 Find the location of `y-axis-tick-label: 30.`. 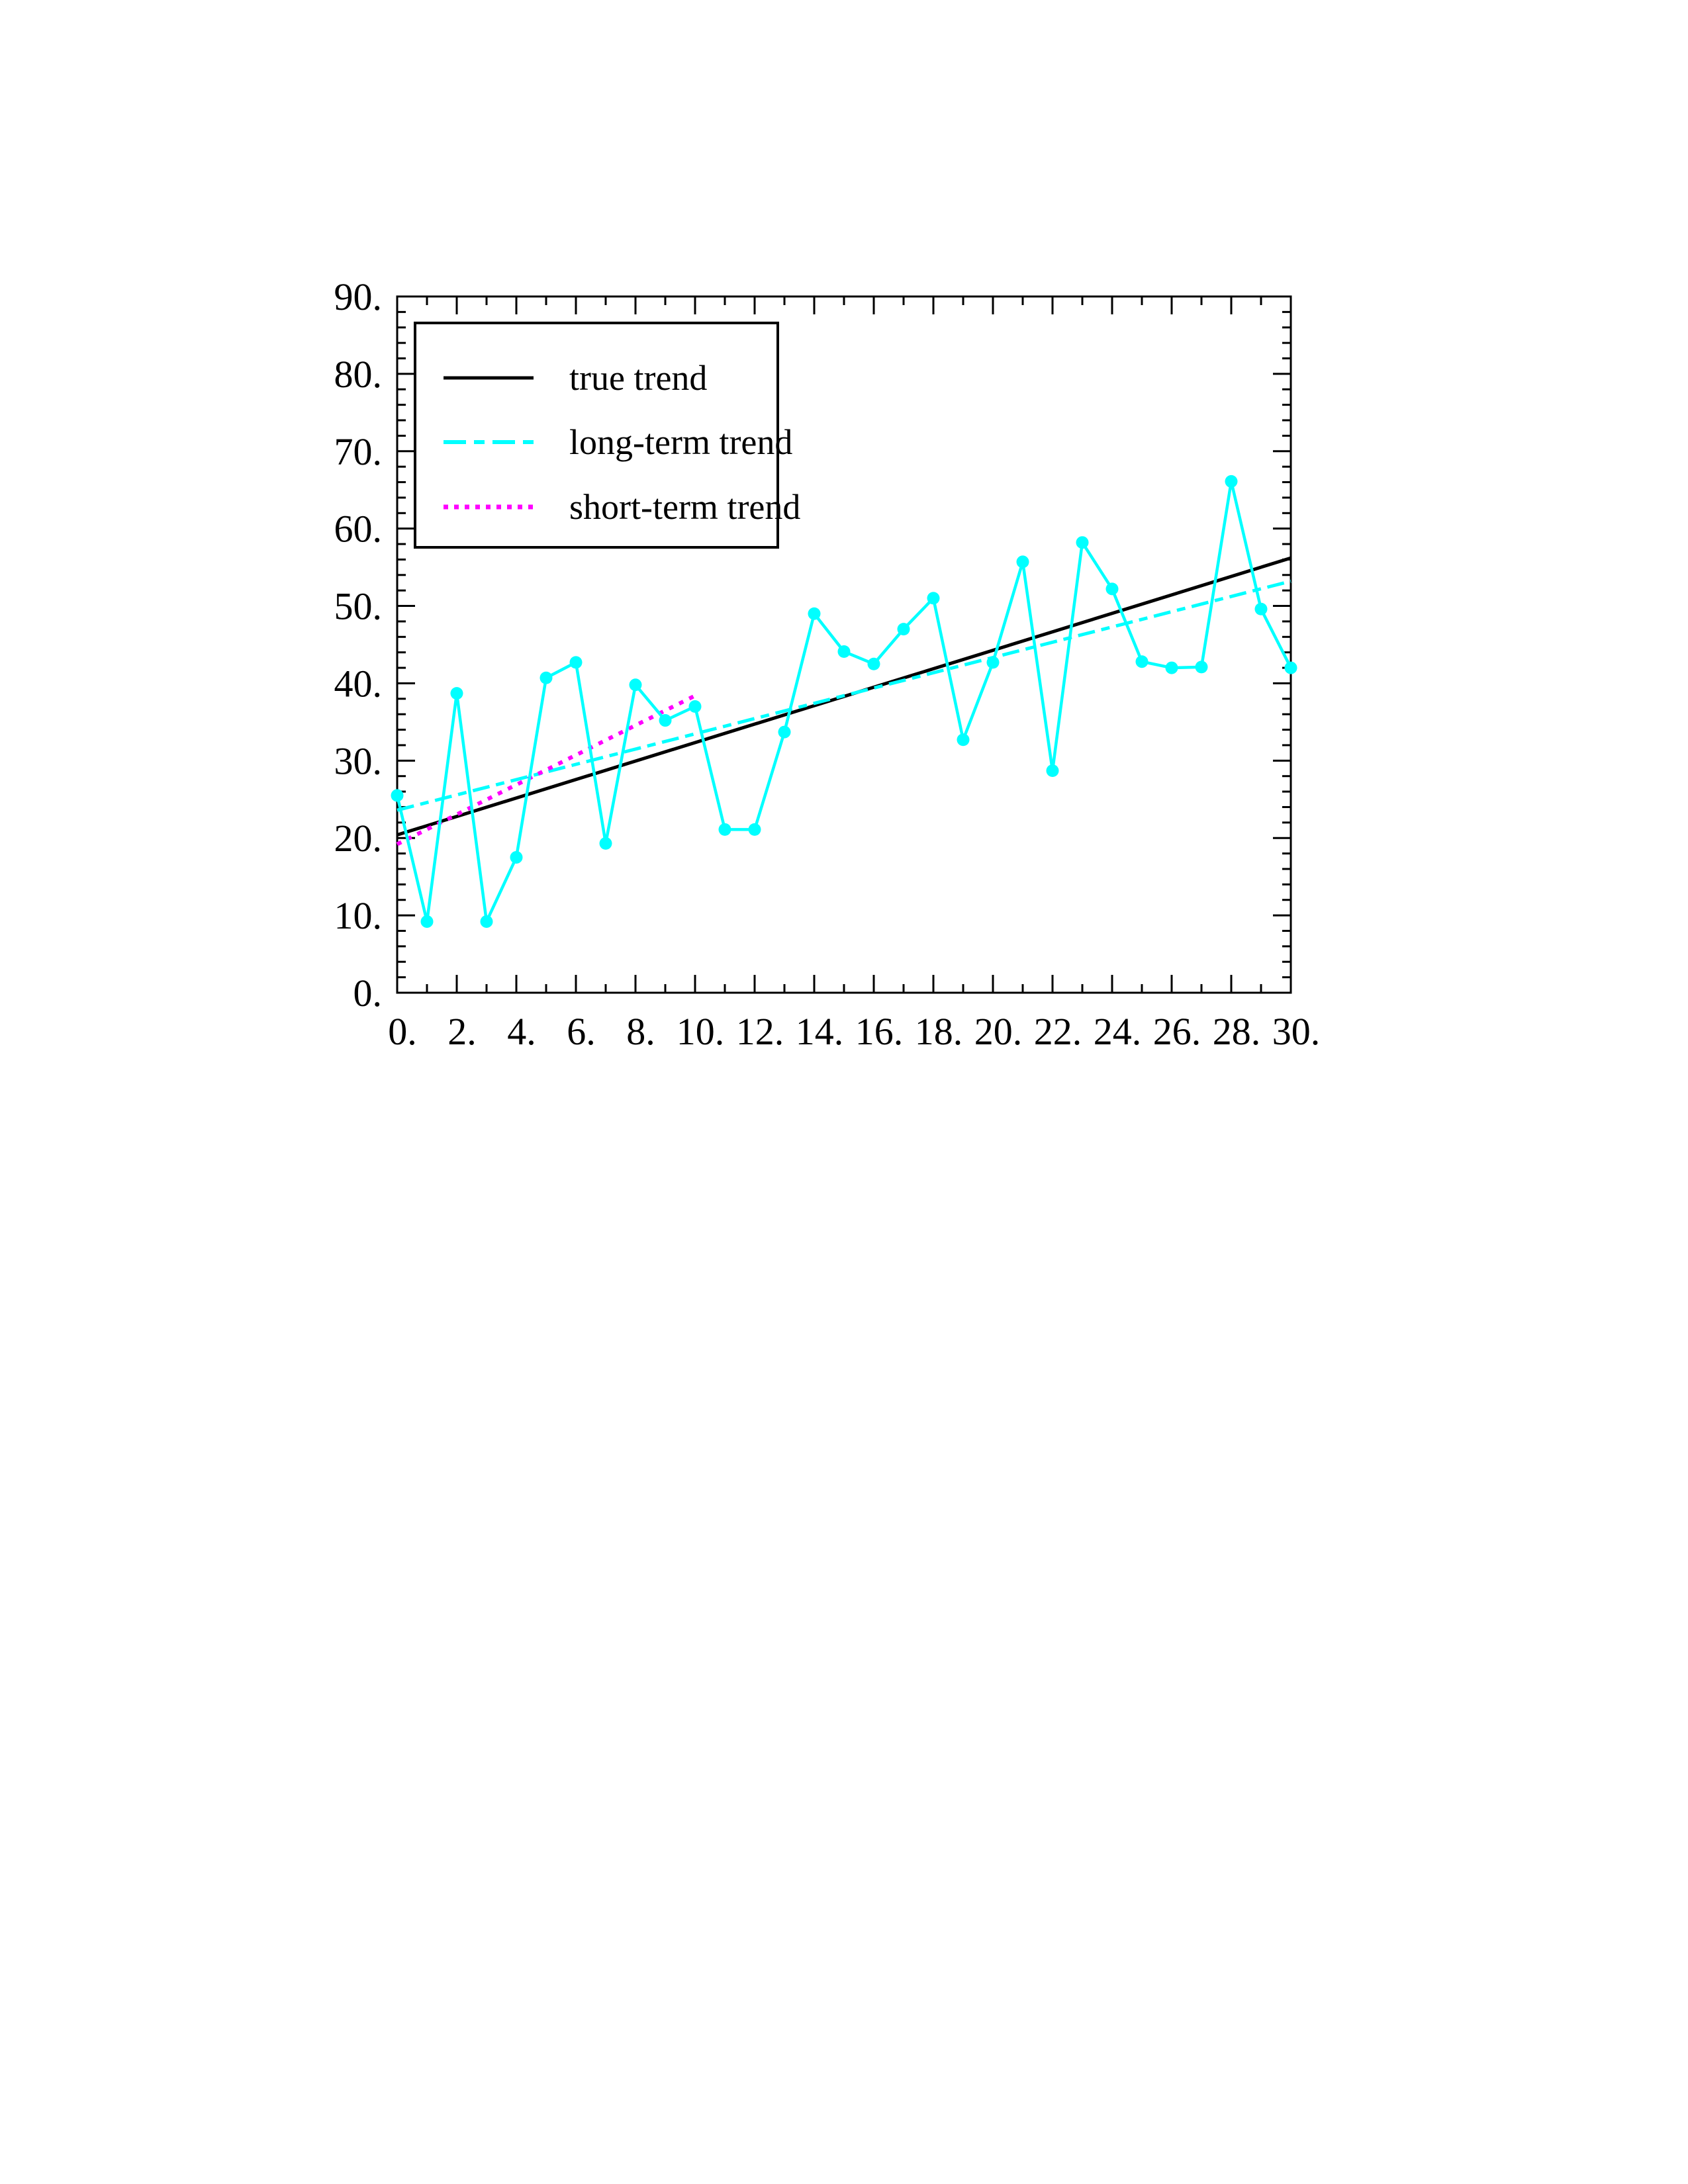

y-axis-tick-label: 30. is located at coordinates (358, 761).